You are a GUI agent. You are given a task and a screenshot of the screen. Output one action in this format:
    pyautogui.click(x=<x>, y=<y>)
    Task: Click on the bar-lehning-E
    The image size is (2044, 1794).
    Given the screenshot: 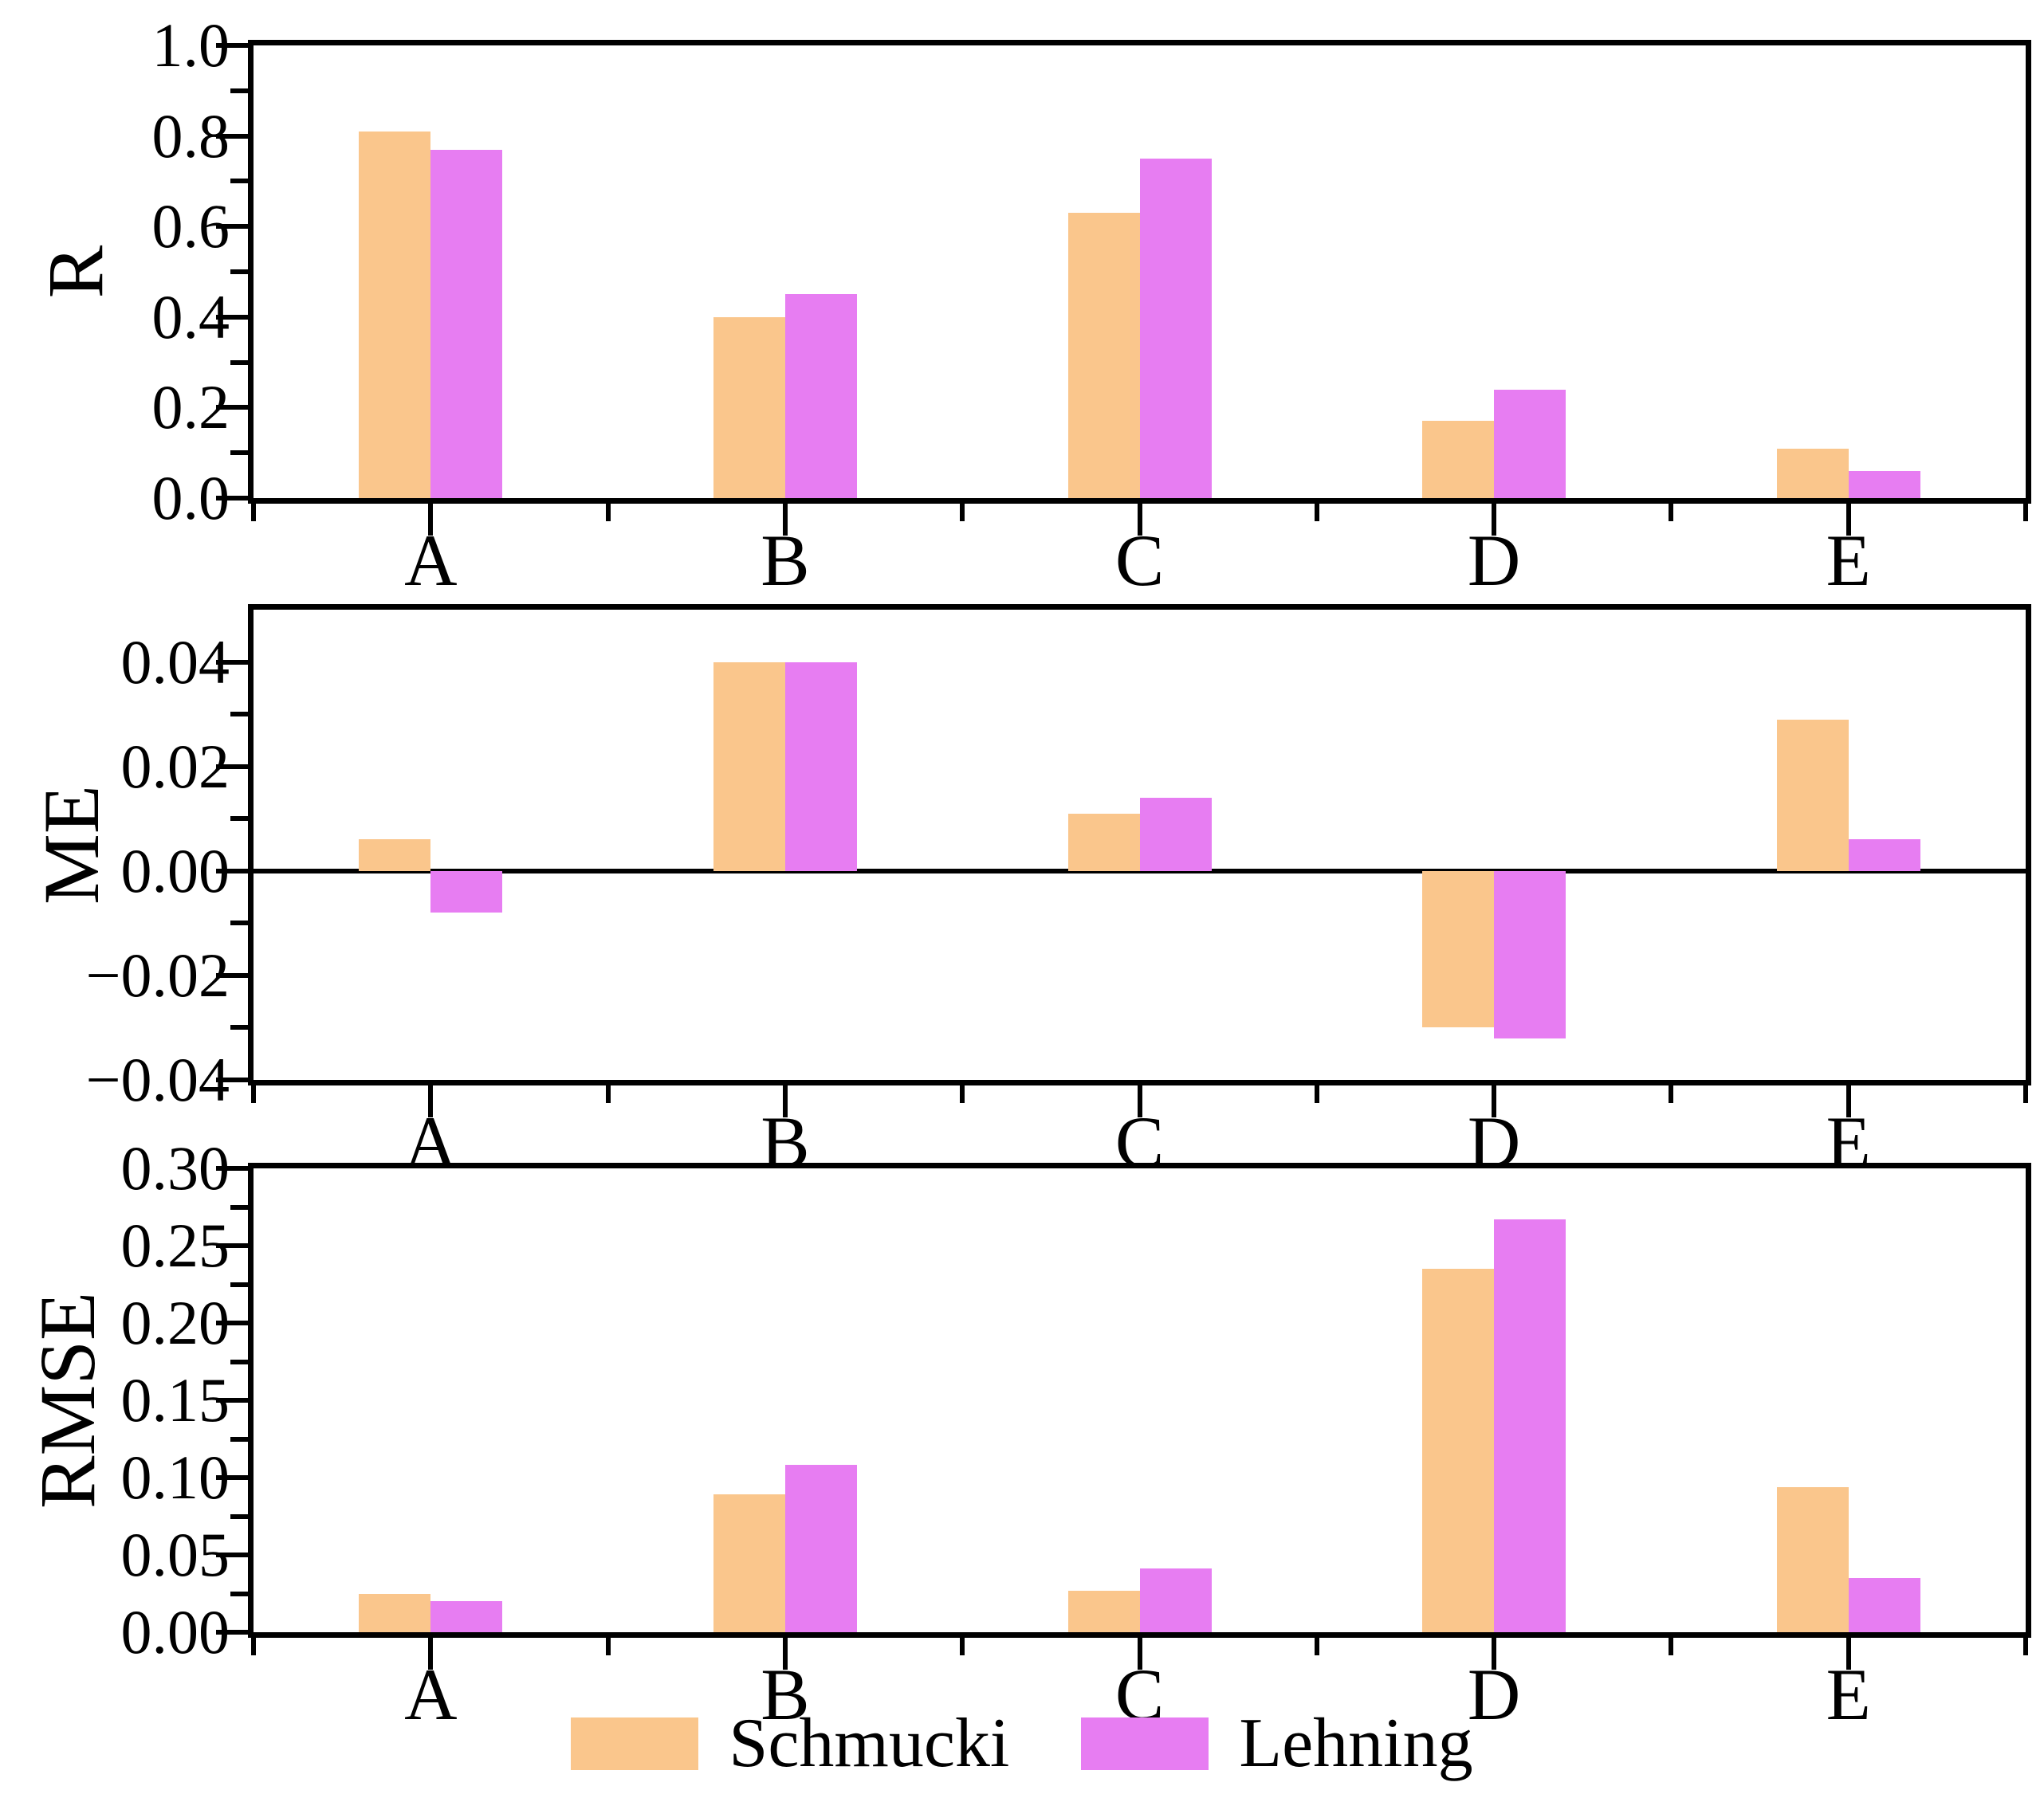 What is the action you would take?
    pyautogui.click(x=1884, y=1605)
    